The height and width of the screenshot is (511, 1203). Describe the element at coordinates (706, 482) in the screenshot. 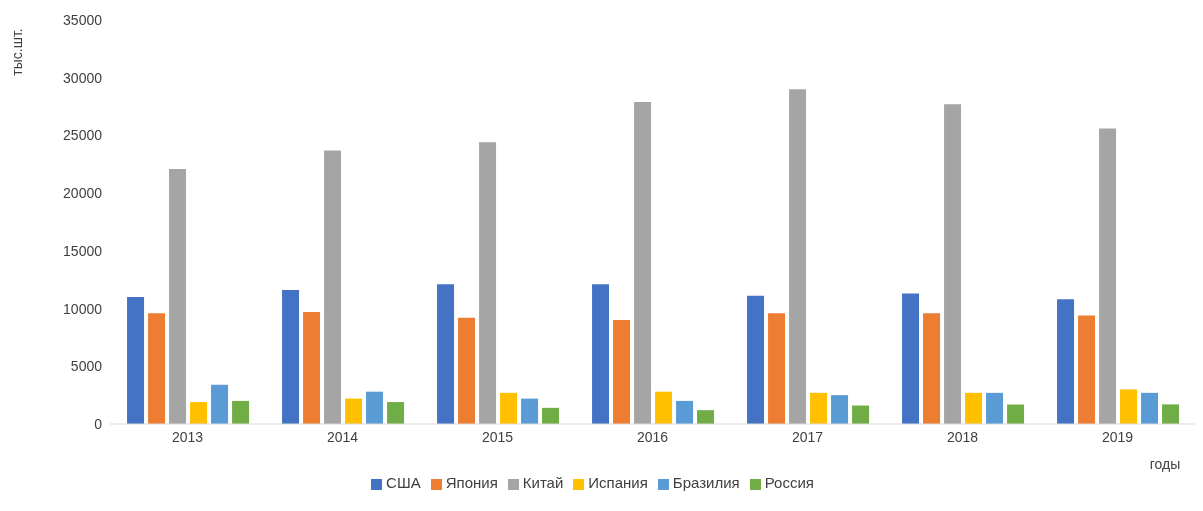

I see `legend-label: Бразилия` at that location.